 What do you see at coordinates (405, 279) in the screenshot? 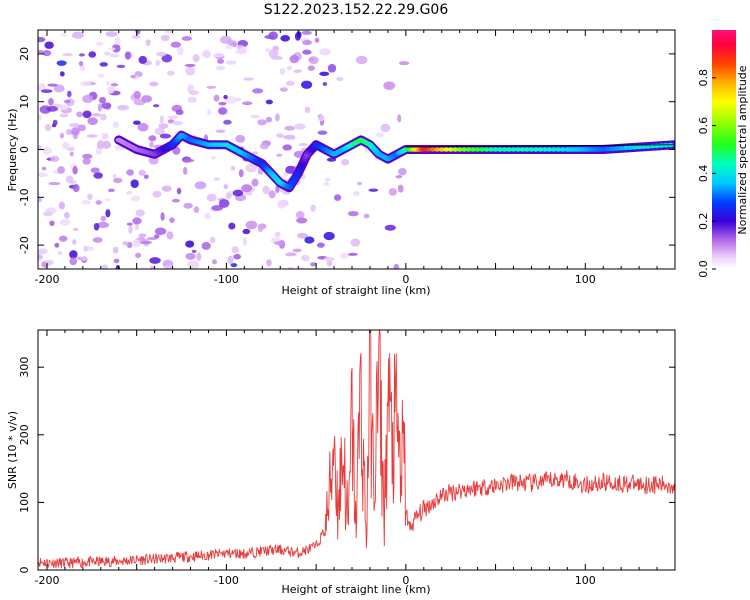
I see `spectrogram-x-tick-label: 0` at bounding box center [405, 279].